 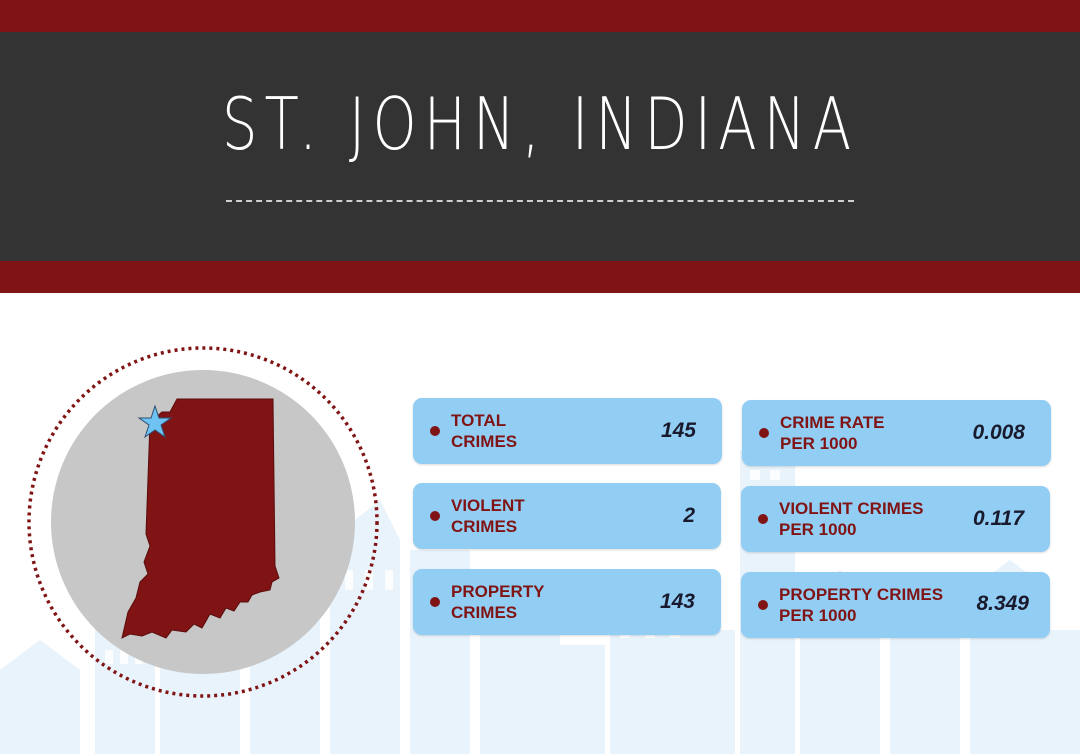 I want to click on stat-value: 143, so click(x=677, y=601).